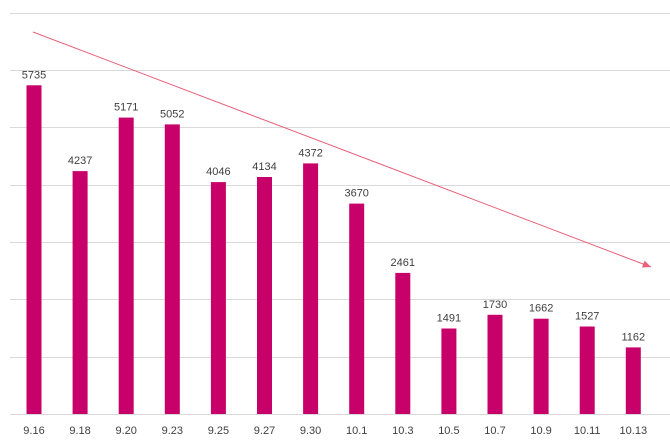 This screenshot has height=445, width=670. Describe the element at coordinates (449, 371) in the screenshot. I see `bar-10.5` at that location.